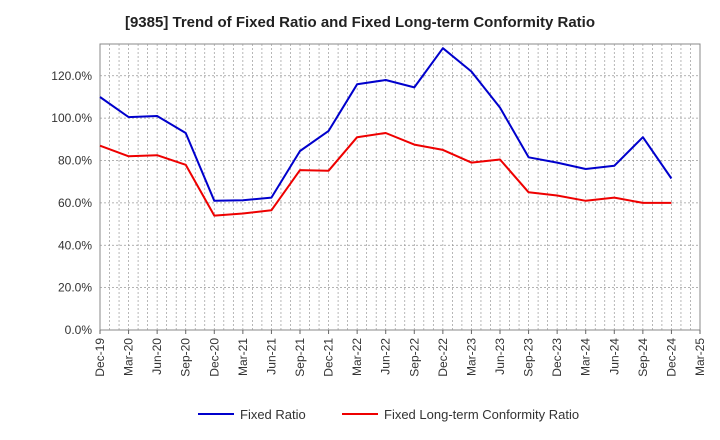 The image size is (720, 440). What do you see at coordinates (214, 357) in the screenshot?
I see `x-tick-label: Dec-20` at bounding box center [214, 357].